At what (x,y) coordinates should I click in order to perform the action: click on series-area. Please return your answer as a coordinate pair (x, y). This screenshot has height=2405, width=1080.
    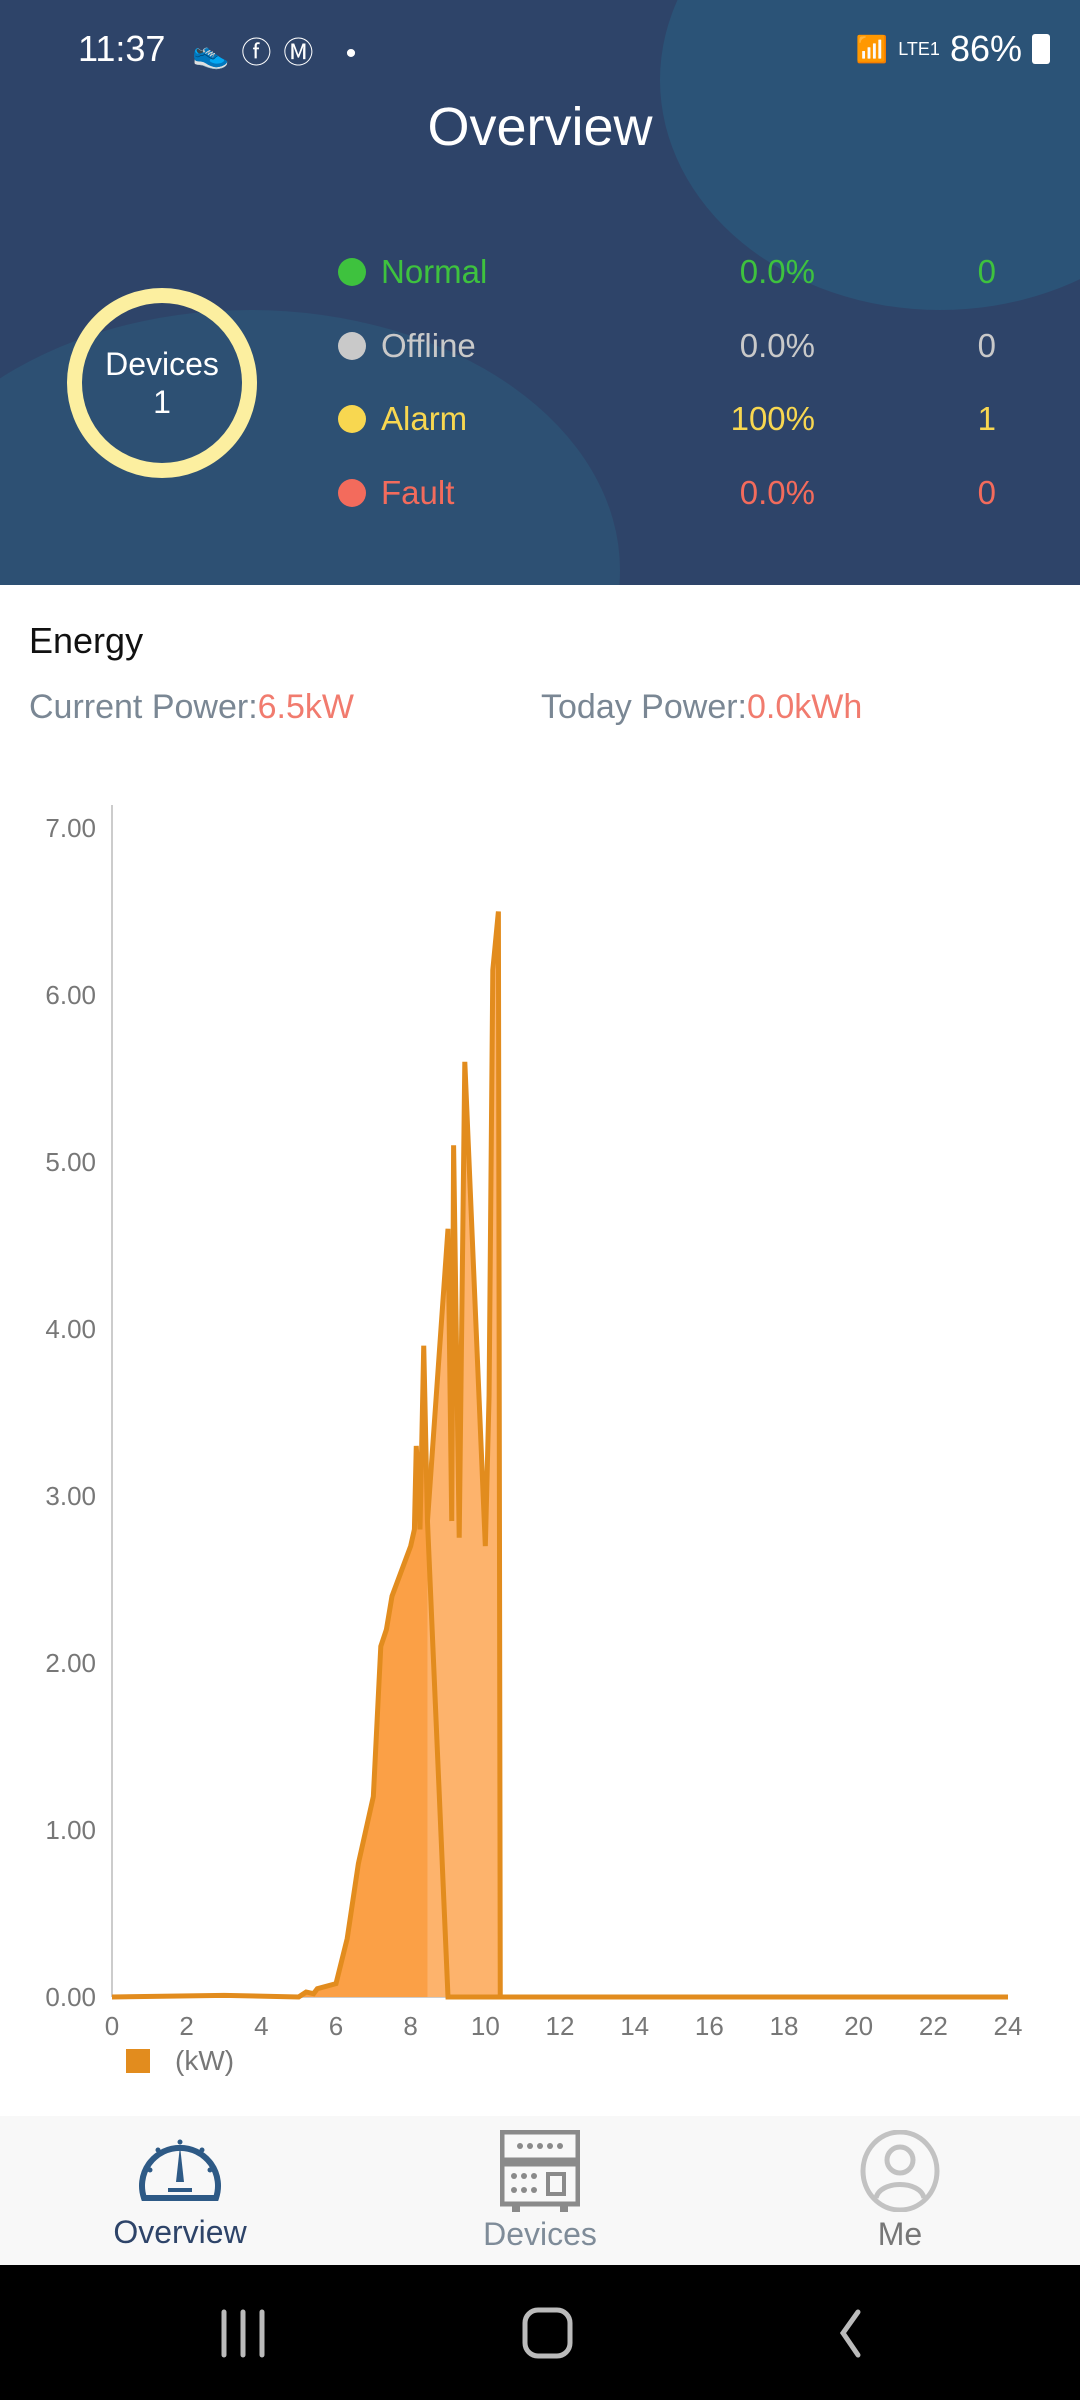
    Looking at the image, I should click on (464, 1454).